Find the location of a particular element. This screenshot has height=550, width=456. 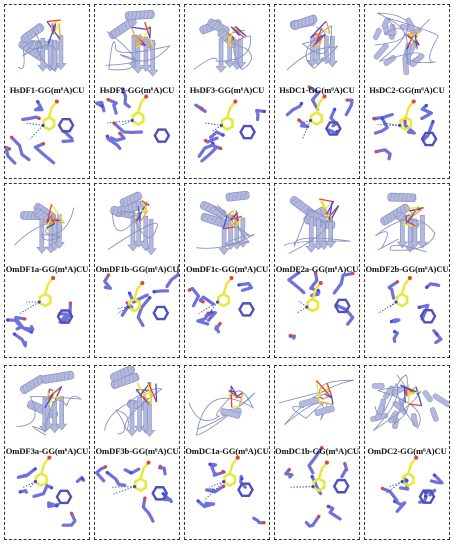

panel-label: OmDC2-GG(m⁶A)CU is located at coordinates (407, 451).